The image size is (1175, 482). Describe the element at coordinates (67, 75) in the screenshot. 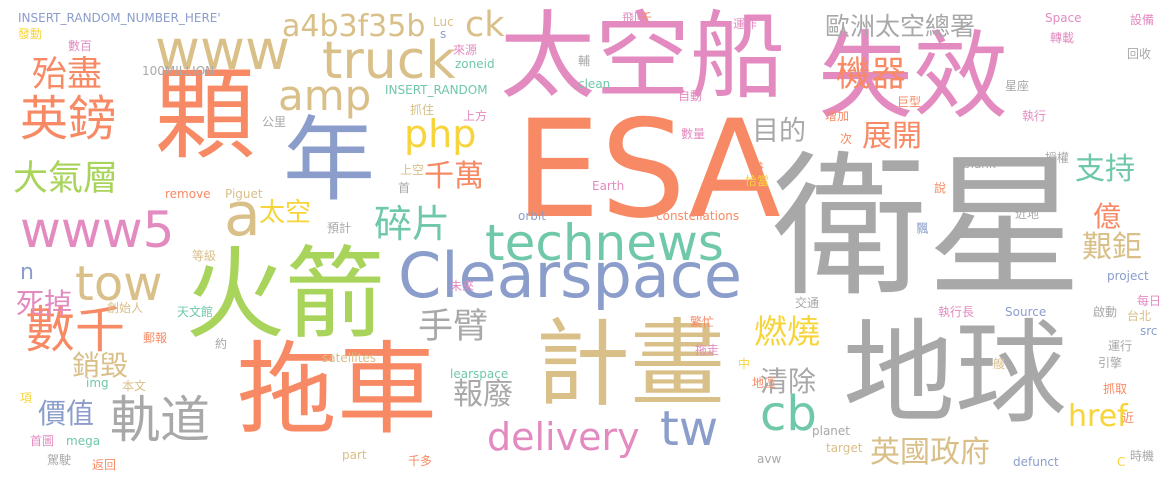

I see `cloud-word: 殆盡` at that location.